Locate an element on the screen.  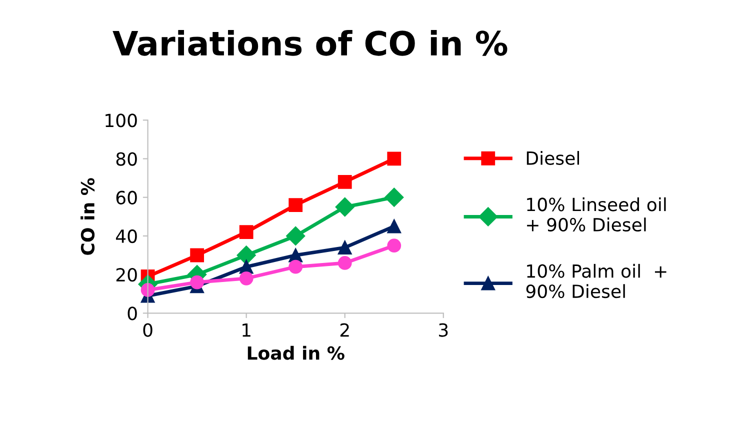
legend-label: 10% Palm oil + 90% Diesel is located at coordinates (596, 281).